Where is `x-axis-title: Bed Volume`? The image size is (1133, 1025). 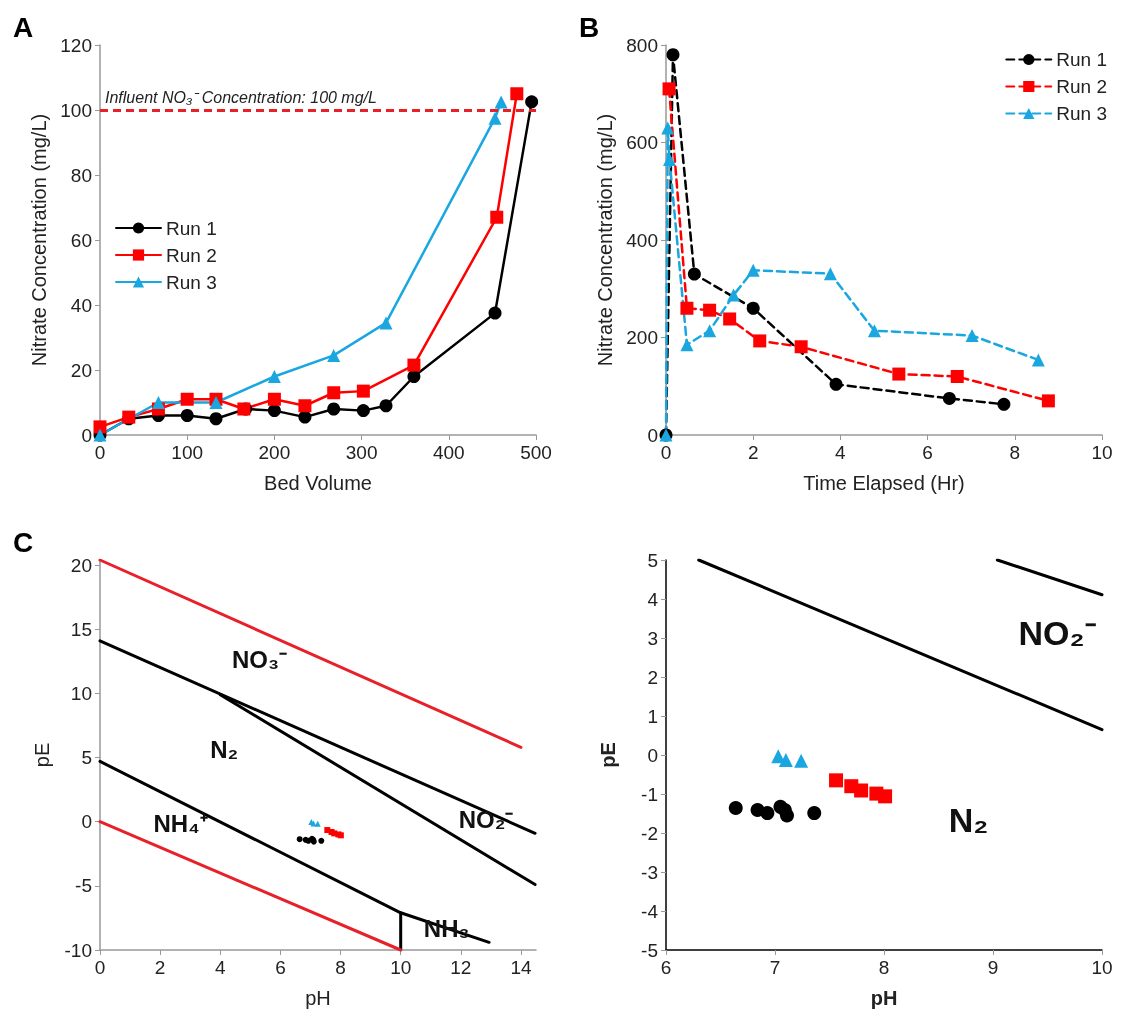 x-axis-title: Bed Volume is located at coordinates (318, 483).